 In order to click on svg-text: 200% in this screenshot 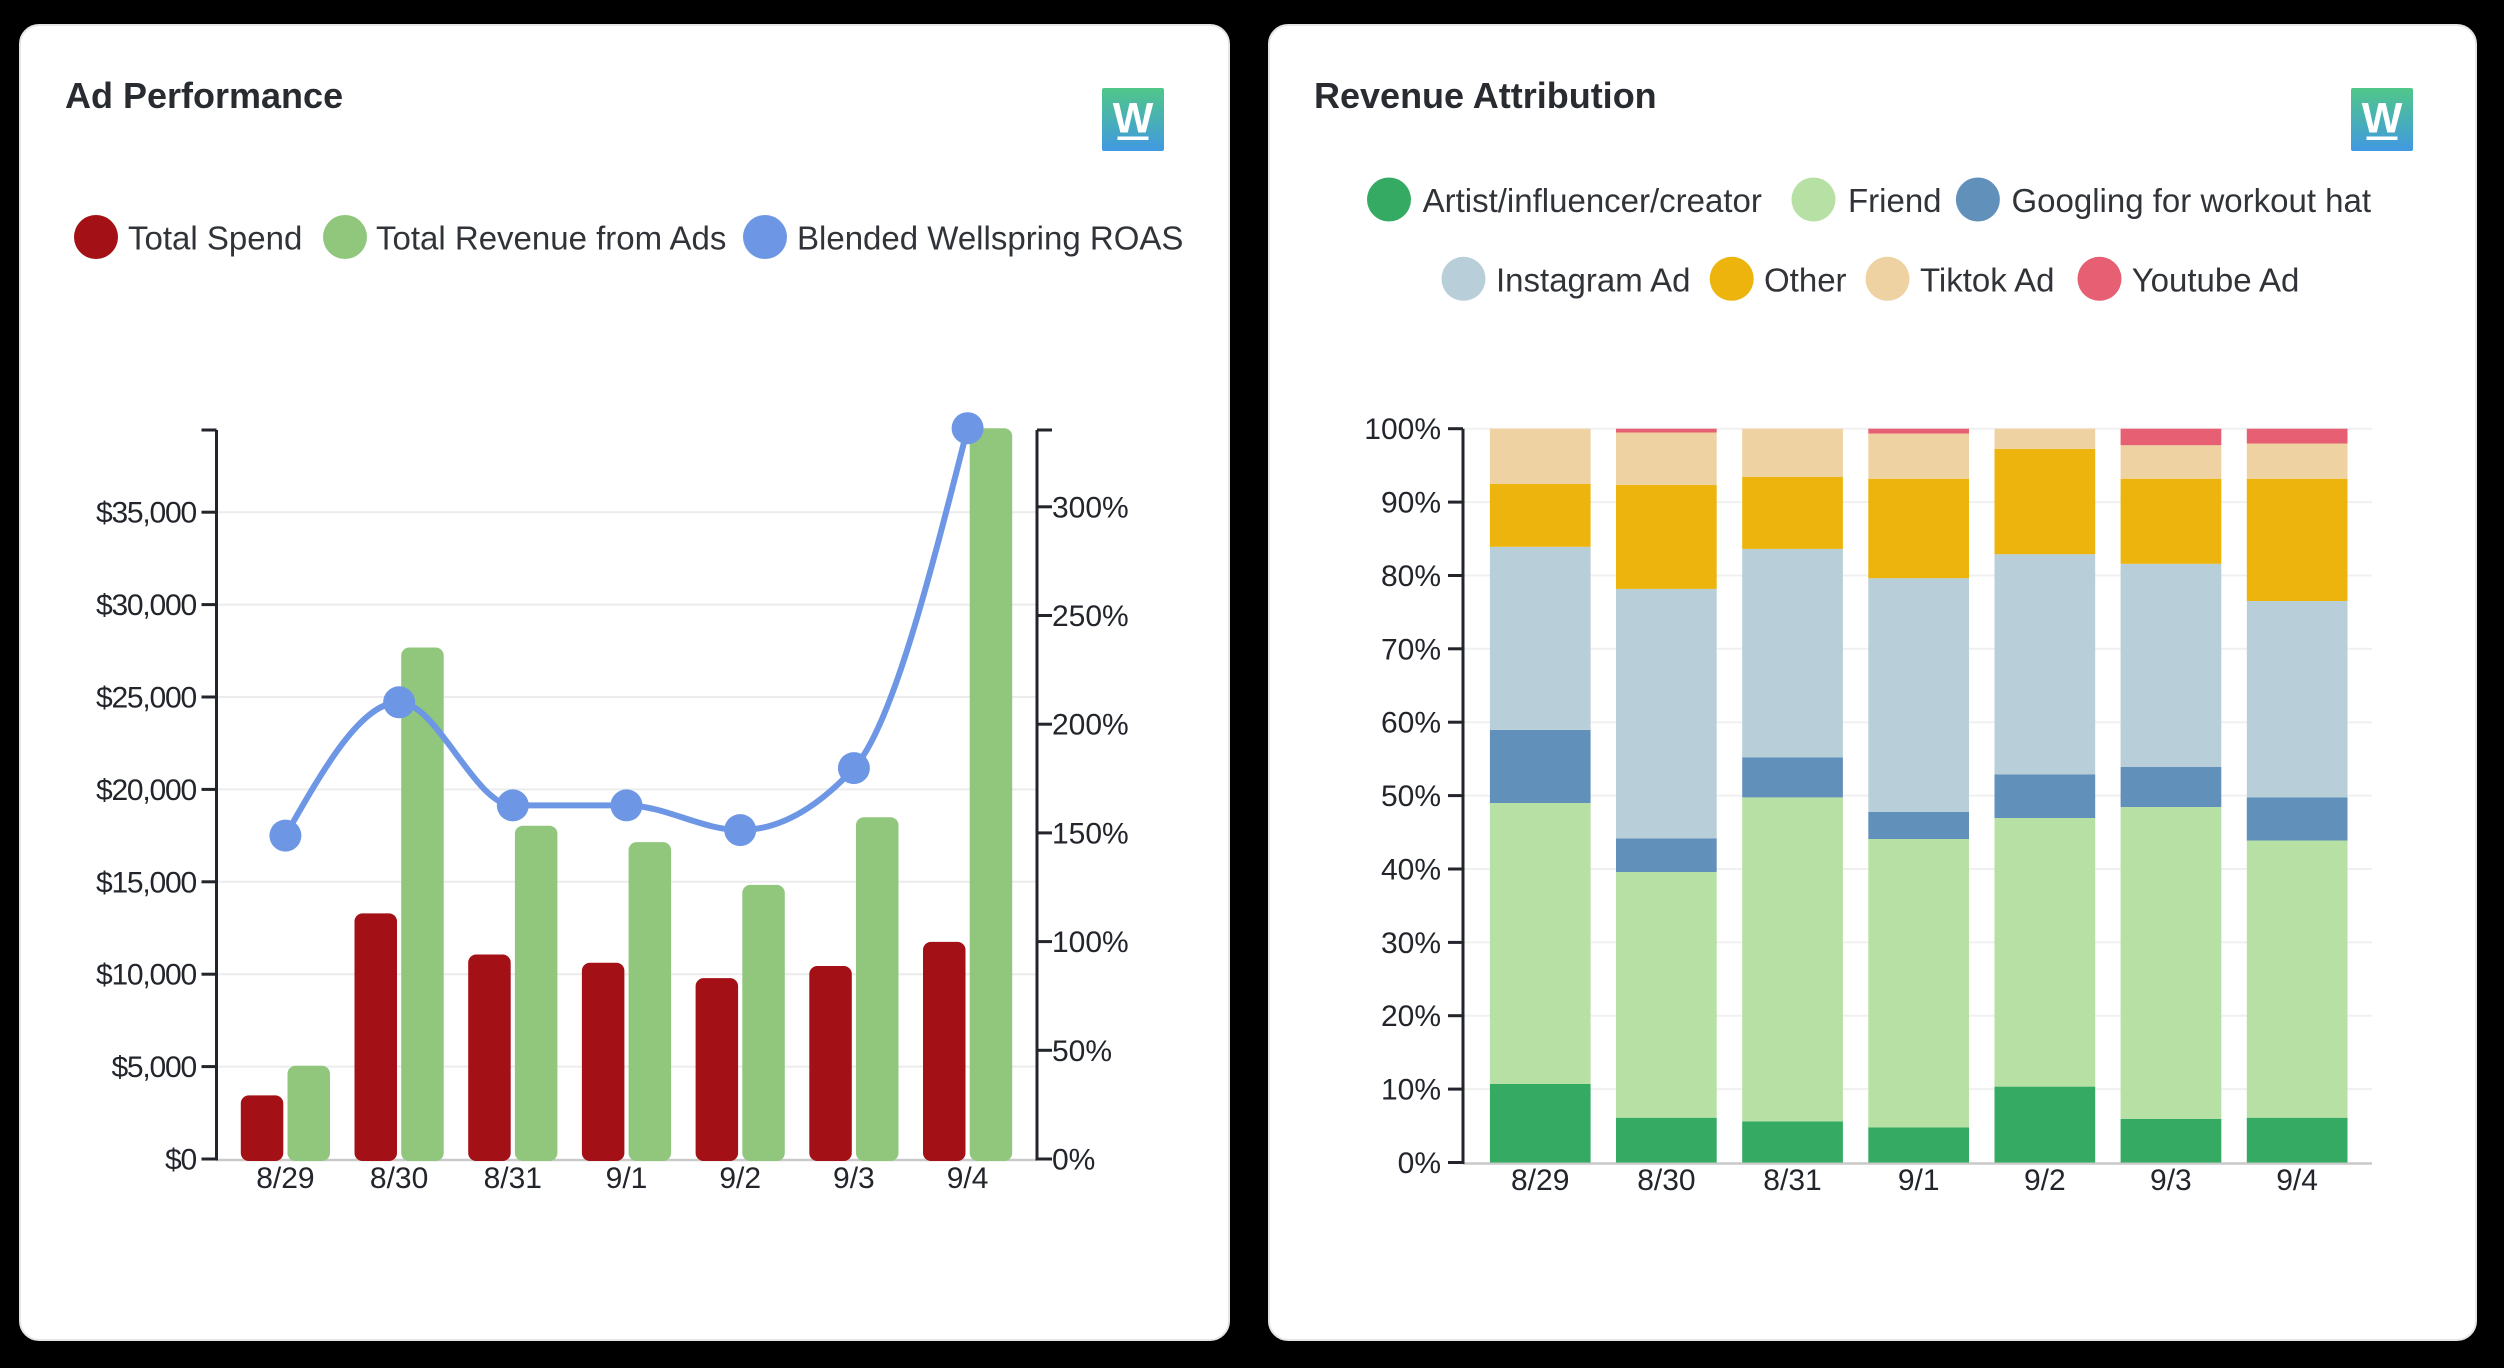, I will do `click(1090, 725)`.